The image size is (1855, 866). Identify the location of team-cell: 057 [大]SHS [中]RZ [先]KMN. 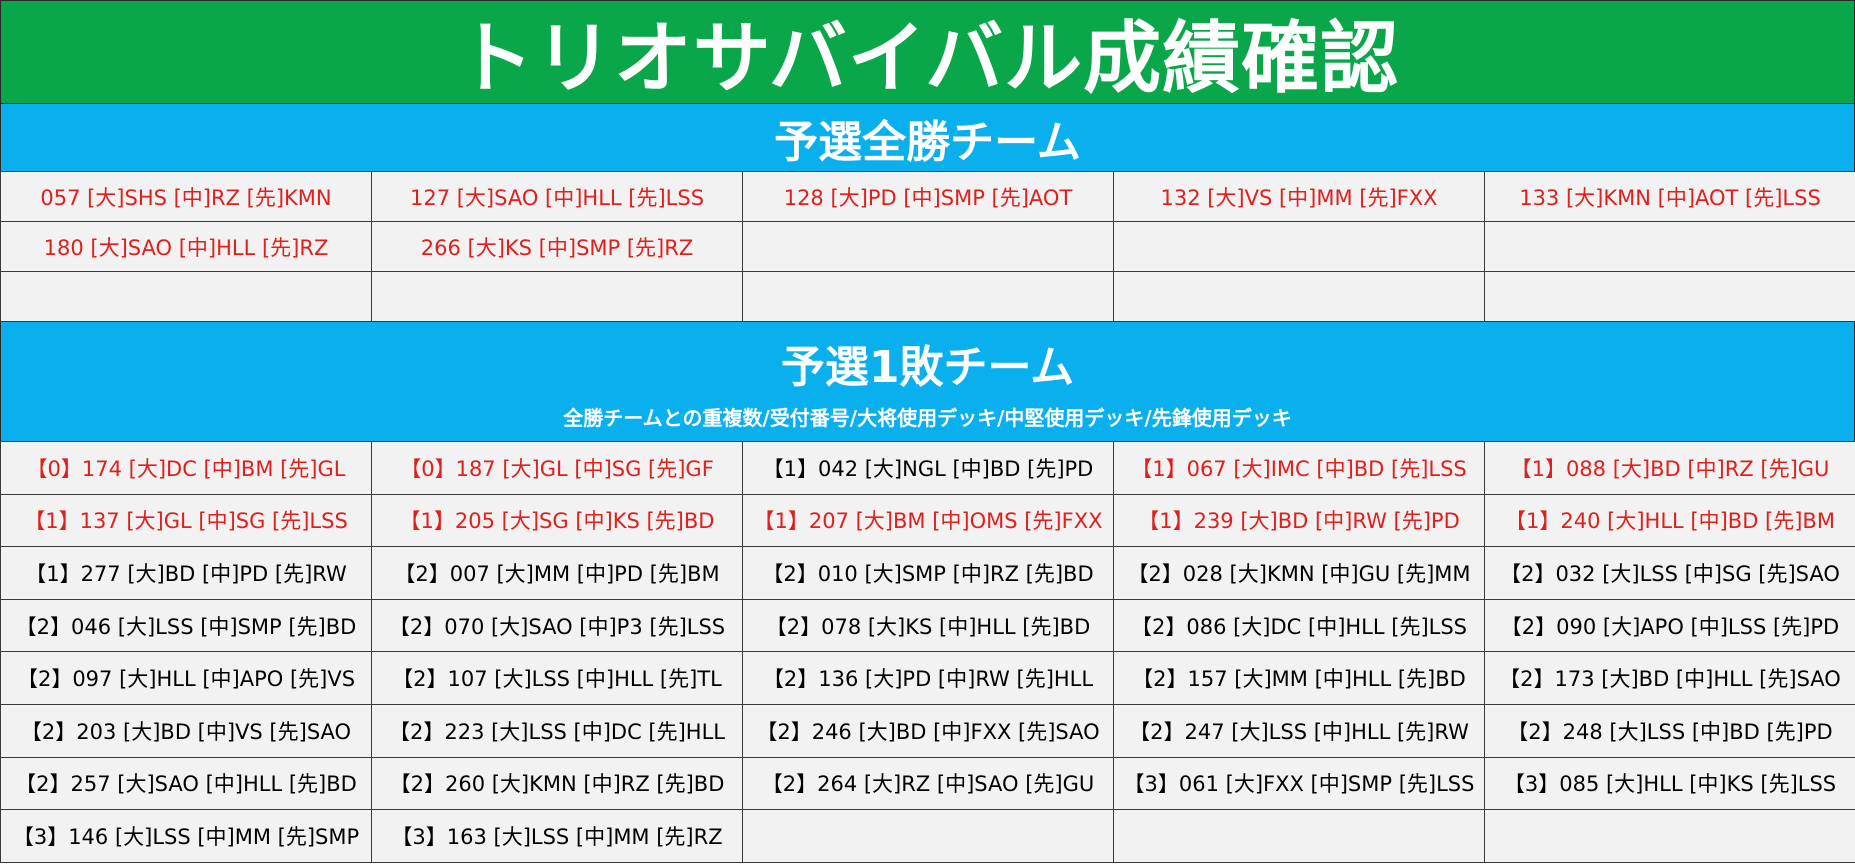
(186, 196).